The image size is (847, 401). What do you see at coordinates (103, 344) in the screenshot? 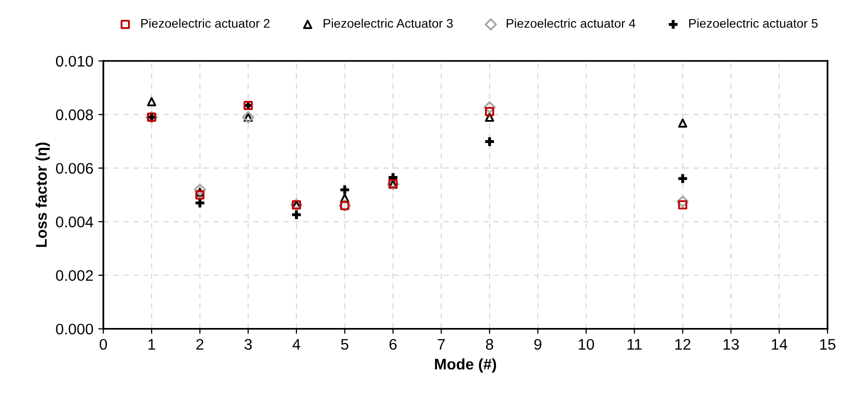
I see `x-tick-label: 0` at bounding box center [103, 344].